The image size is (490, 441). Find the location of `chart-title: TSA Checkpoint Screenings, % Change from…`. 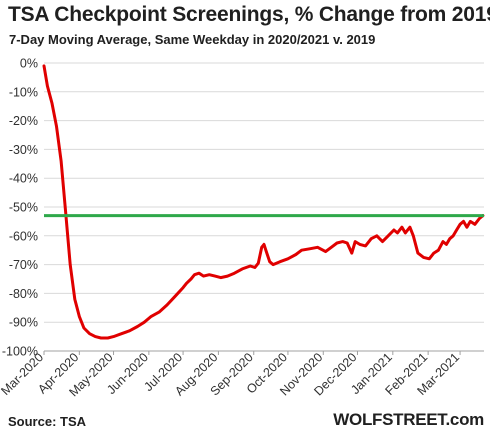

chart-title: TSA Checkpoint Screenings, % Change from… is located at coordinates (249, 14).